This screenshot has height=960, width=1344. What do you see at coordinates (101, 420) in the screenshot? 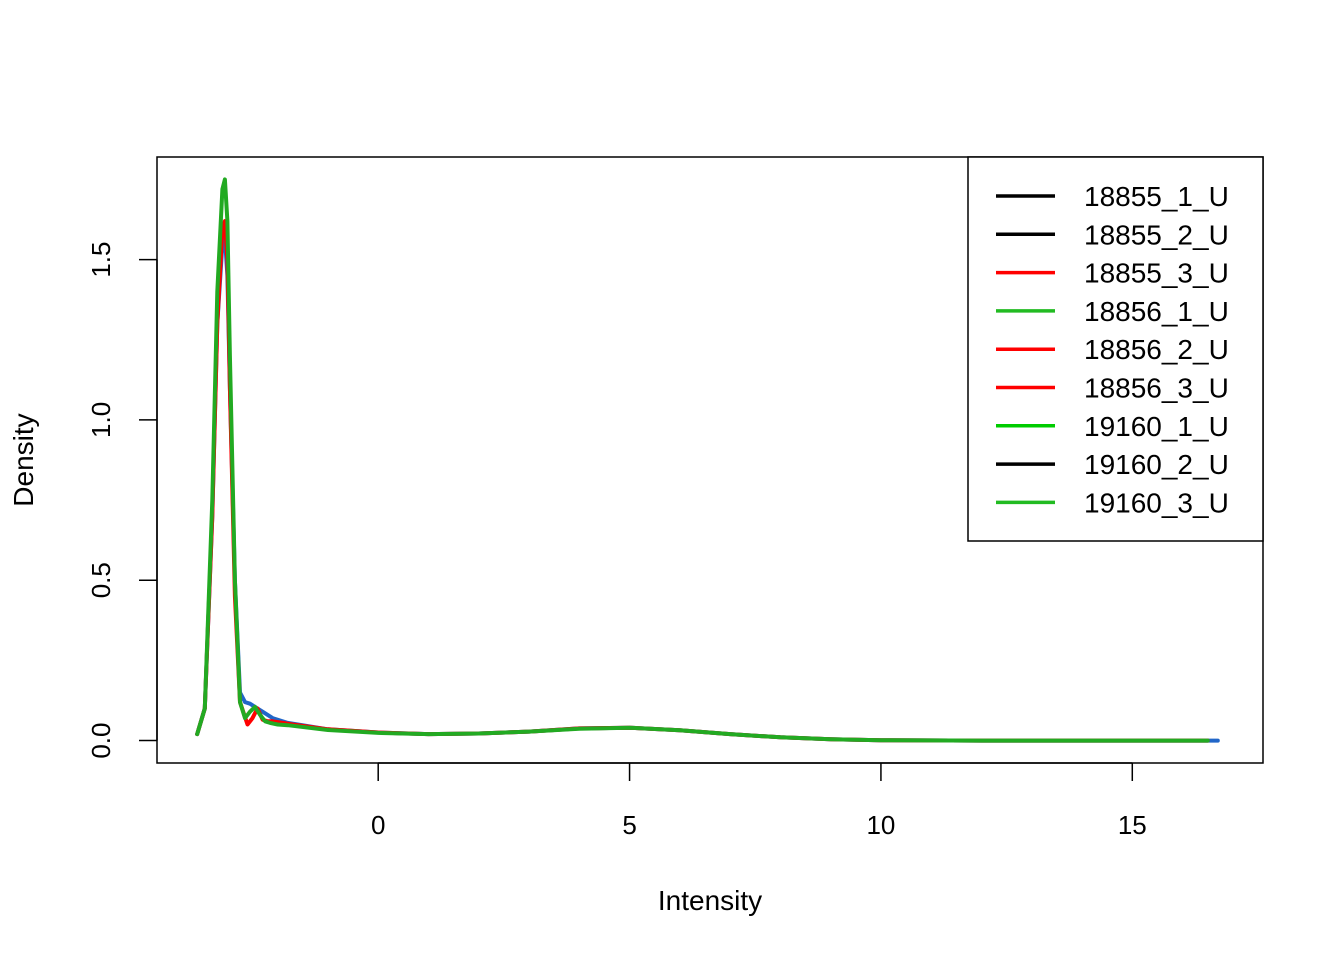
I see `y-tick-label: 1.0` at bounding box center [101, 420].